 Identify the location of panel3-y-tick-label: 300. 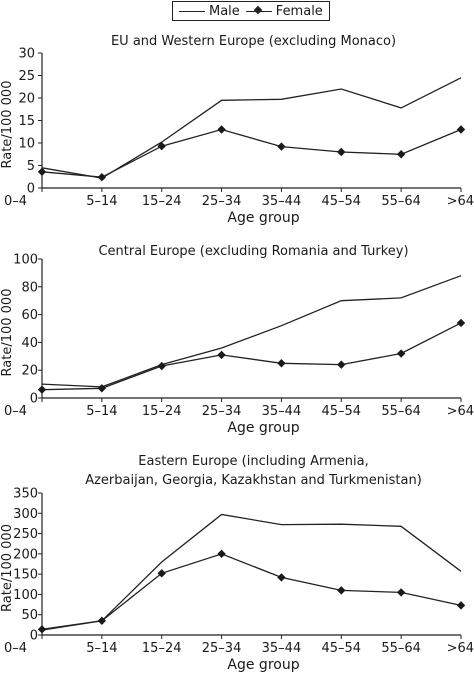
(25, 514).